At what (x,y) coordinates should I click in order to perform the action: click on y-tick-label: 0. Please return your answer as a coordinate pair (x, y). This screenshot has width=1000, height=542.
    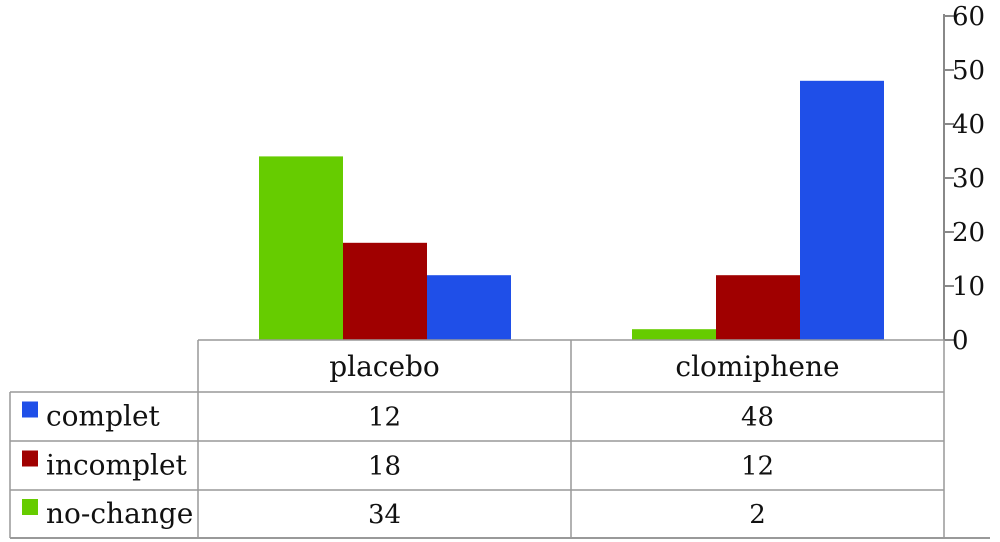
    Looking at the image, I should click on (960, 341).